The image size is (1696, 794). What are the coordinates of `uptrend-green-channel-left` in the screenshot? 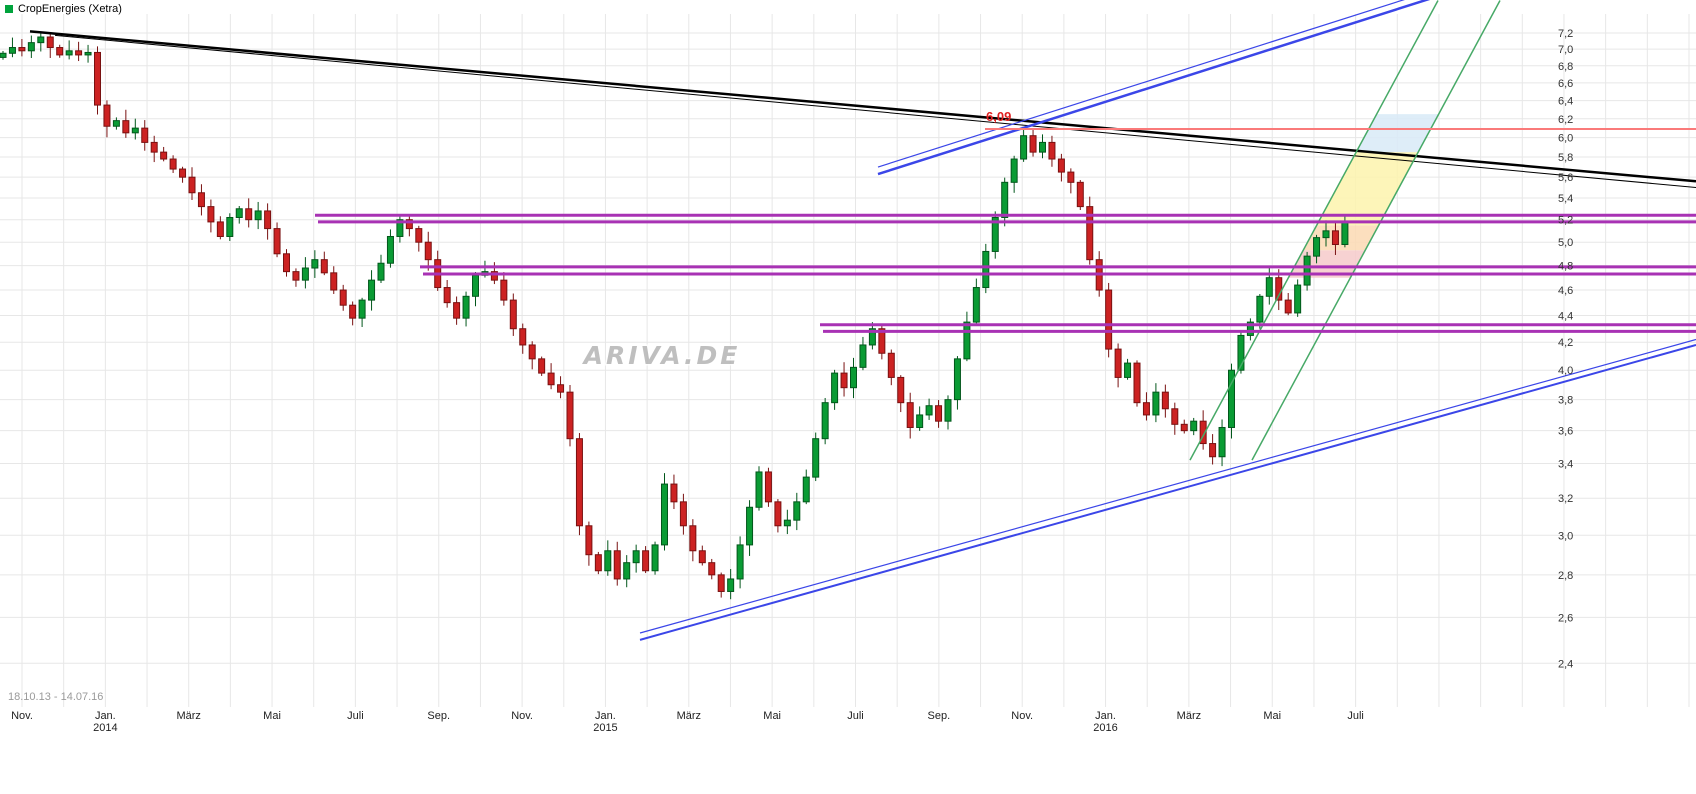 It's located at (1314, 230).